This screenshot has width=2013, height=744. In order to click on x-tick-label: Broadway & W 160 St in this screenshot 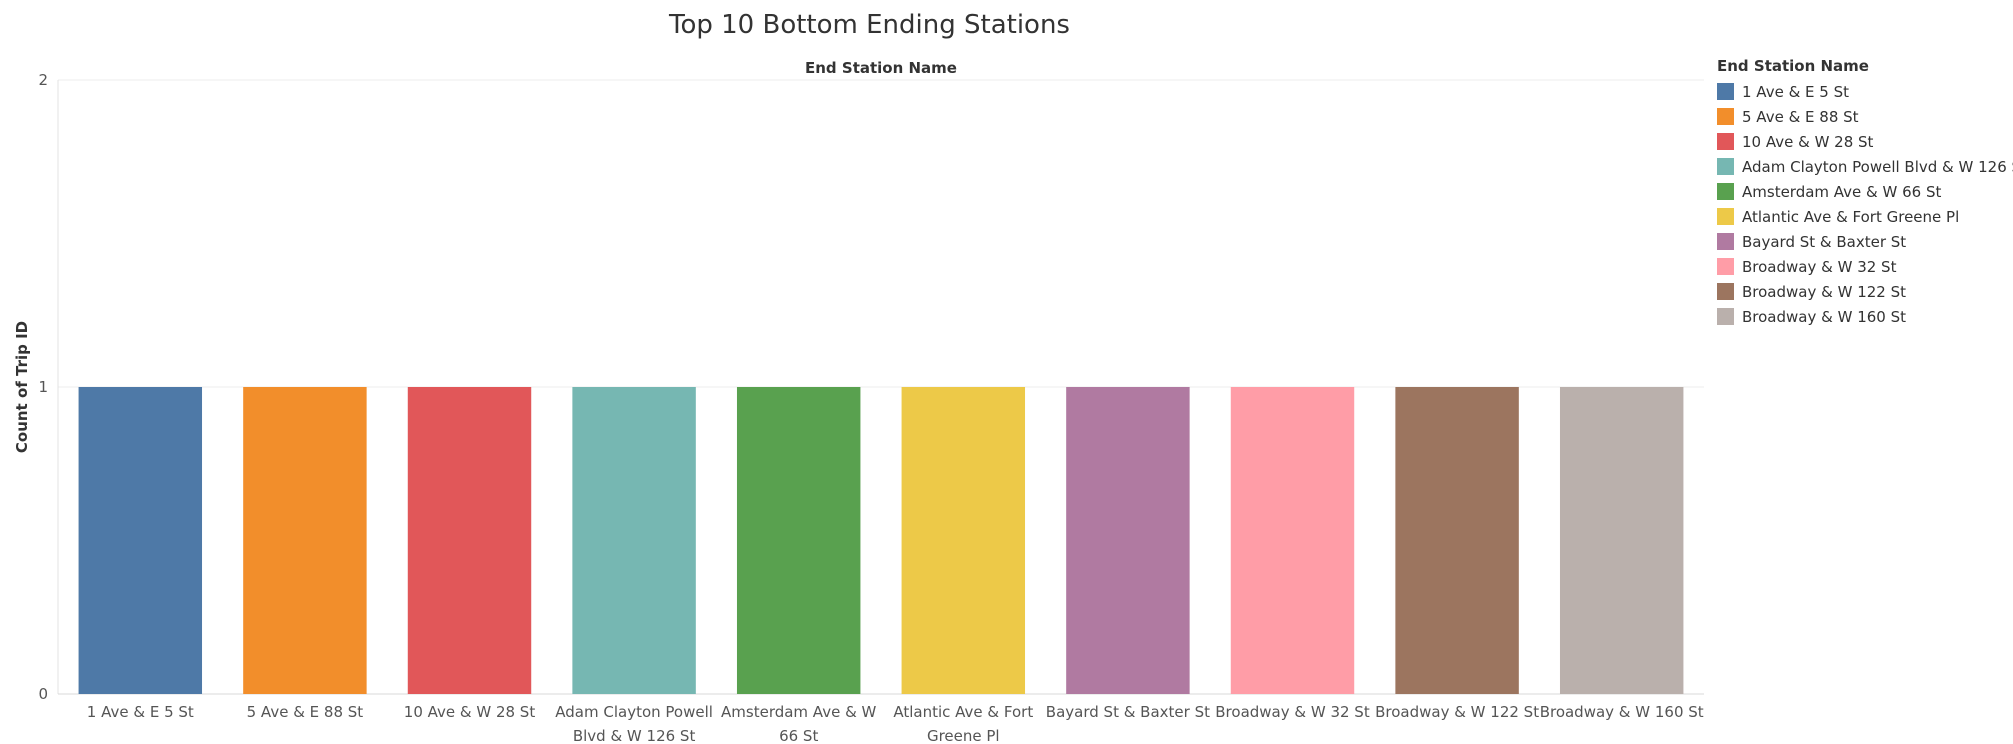, I will do `click(1622, 712)`.